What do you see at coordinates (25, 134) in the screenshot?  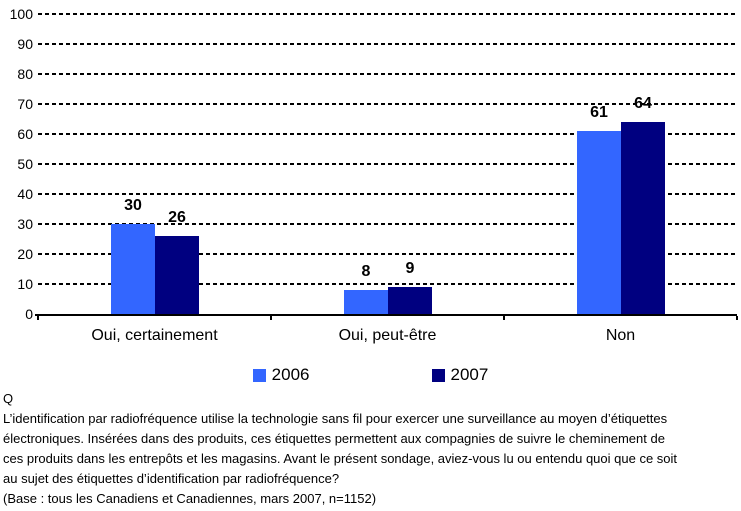 I see `y-axis-tick-label: 60` at bounding box center [25, 134].